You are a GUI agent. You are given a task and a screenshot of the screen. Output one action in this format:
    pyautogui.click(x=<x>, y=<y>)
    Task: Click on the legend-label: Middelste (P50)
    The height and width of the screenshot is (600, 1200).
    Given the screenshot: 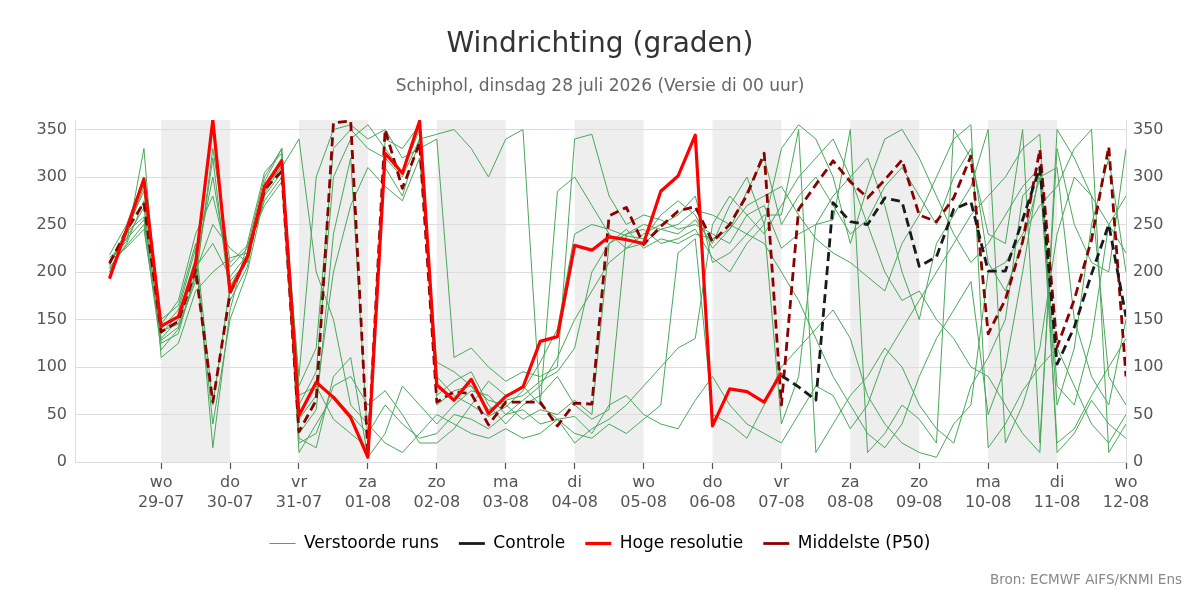 What is the action you would take?
    pyautogui.click(x=864, y=541)
    